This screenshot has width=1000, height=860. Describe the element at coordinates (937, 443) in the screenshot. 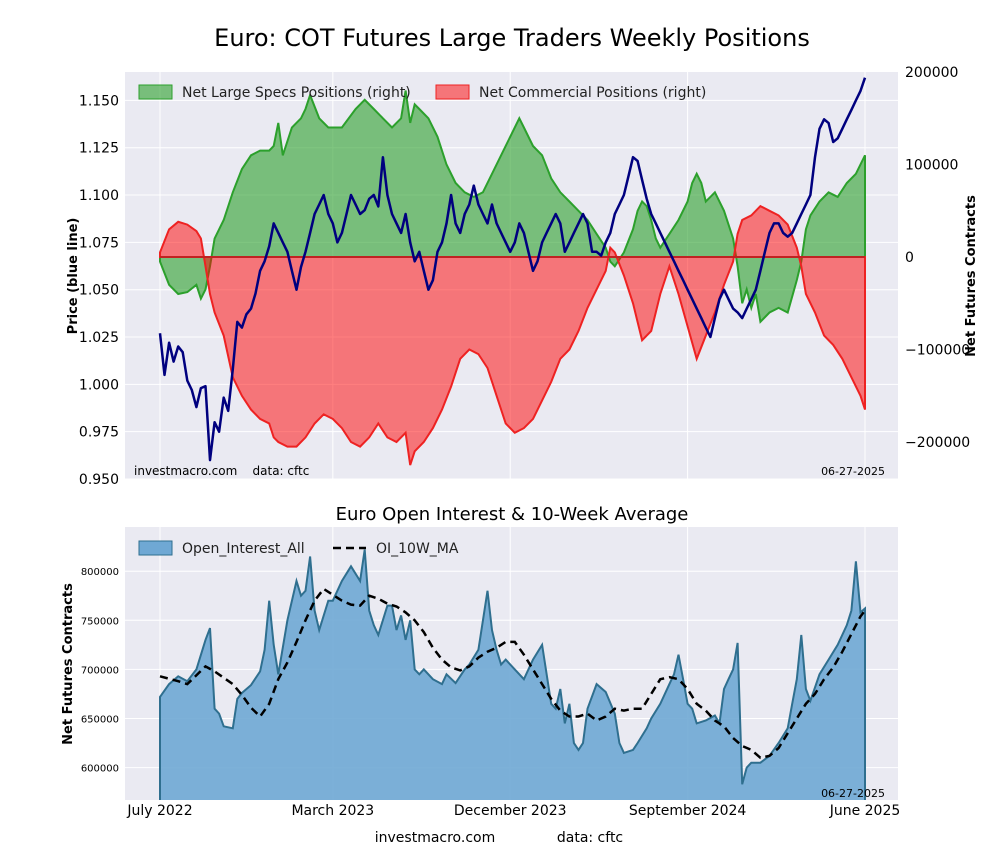

I see `right-tick-0: −200000` at that location.